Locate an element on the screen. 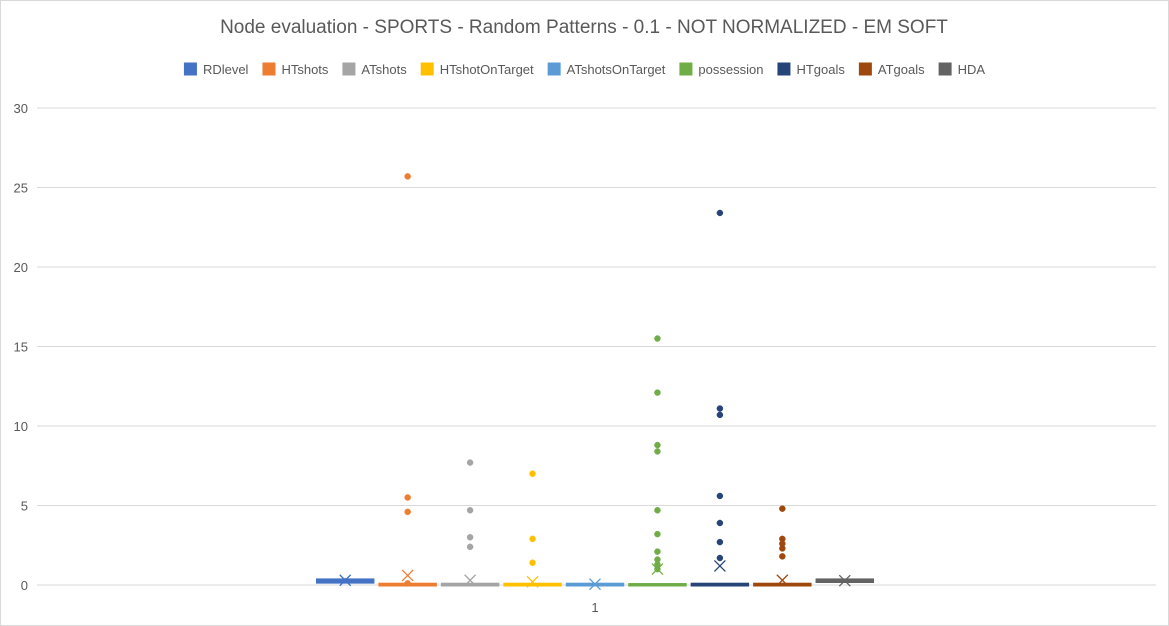 This screenshot has width=1169, height=626. y-tick-label: 15 is located at coordinates (21, 347).